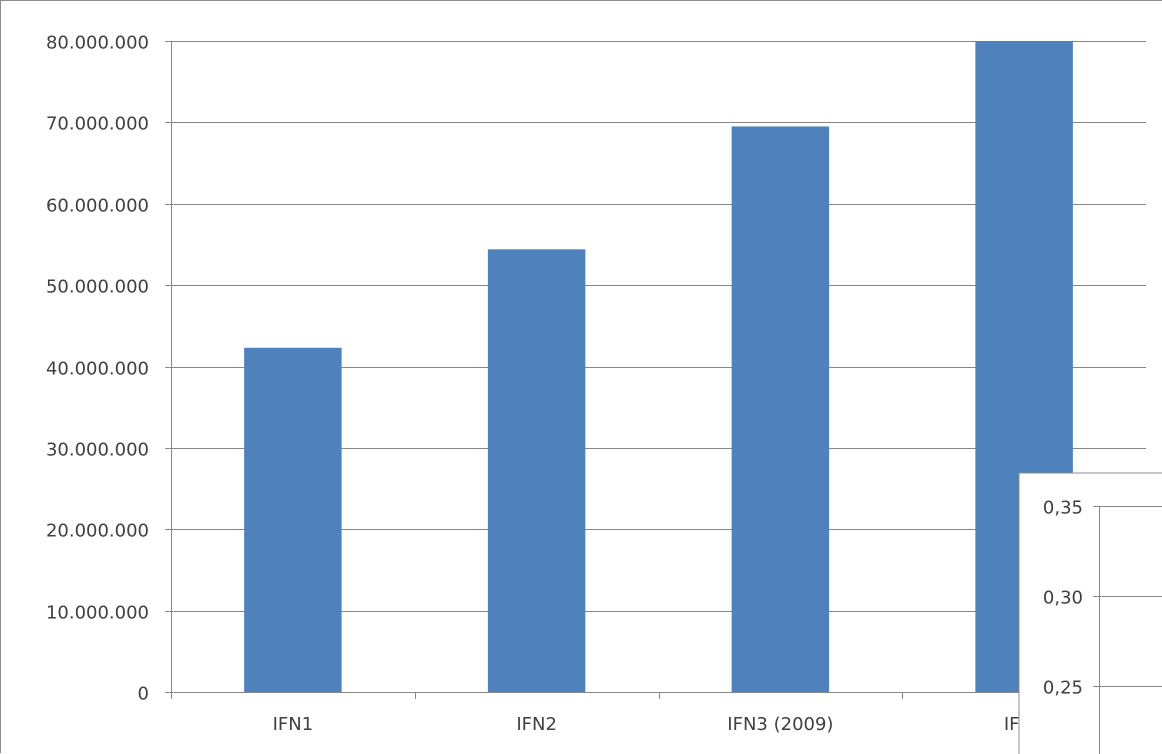  I want to click on x-category-label: IFN2, so click(536, 724).